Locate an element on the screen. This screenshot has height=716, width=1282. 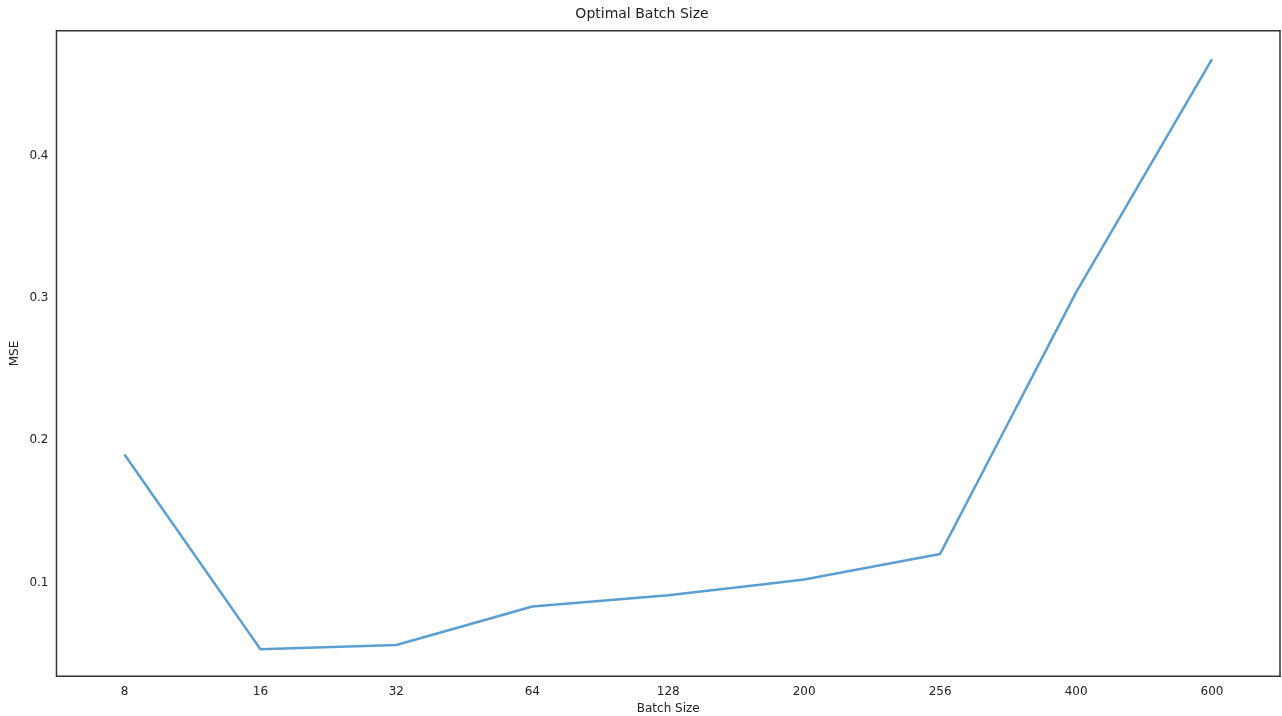
chart-title: Optimal Batch Size is located at coordinates (642, 13).